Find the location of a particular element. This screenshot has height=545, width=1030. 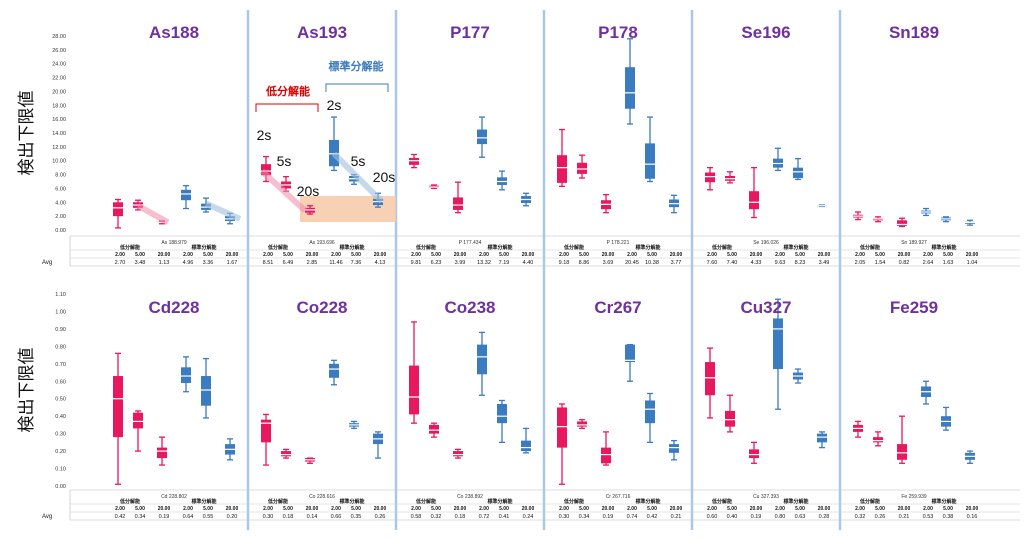

avg-value-cell: 2.70 is located at coordinates (120, 263).